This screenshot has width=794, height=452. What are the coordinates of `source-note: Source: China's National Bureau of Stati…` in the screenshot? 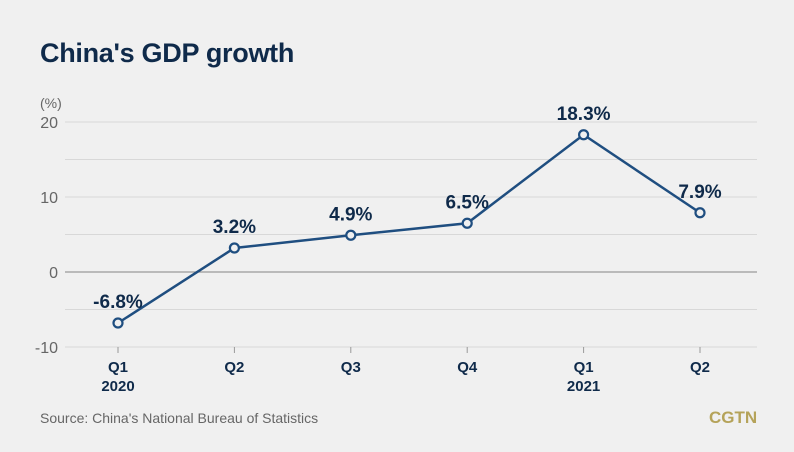 It's located at (179, 418).